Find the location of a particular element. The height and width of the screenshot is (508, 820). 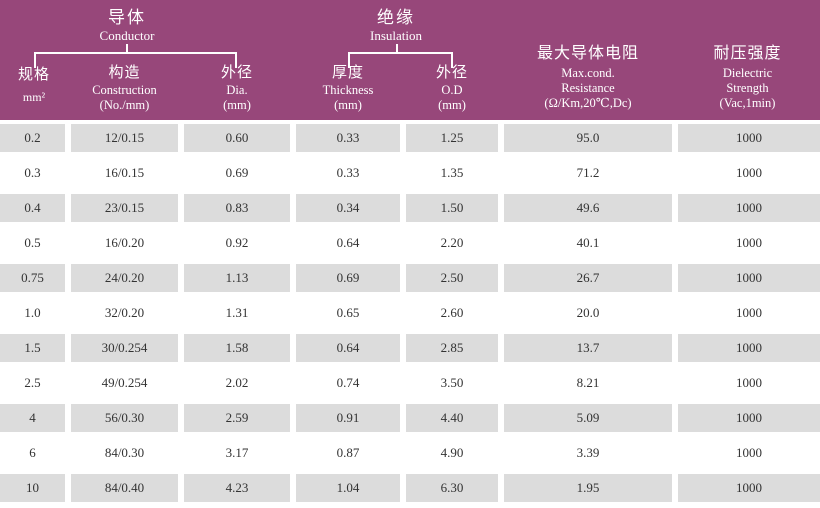

cell: 6 is located at coordinates (34, 452).